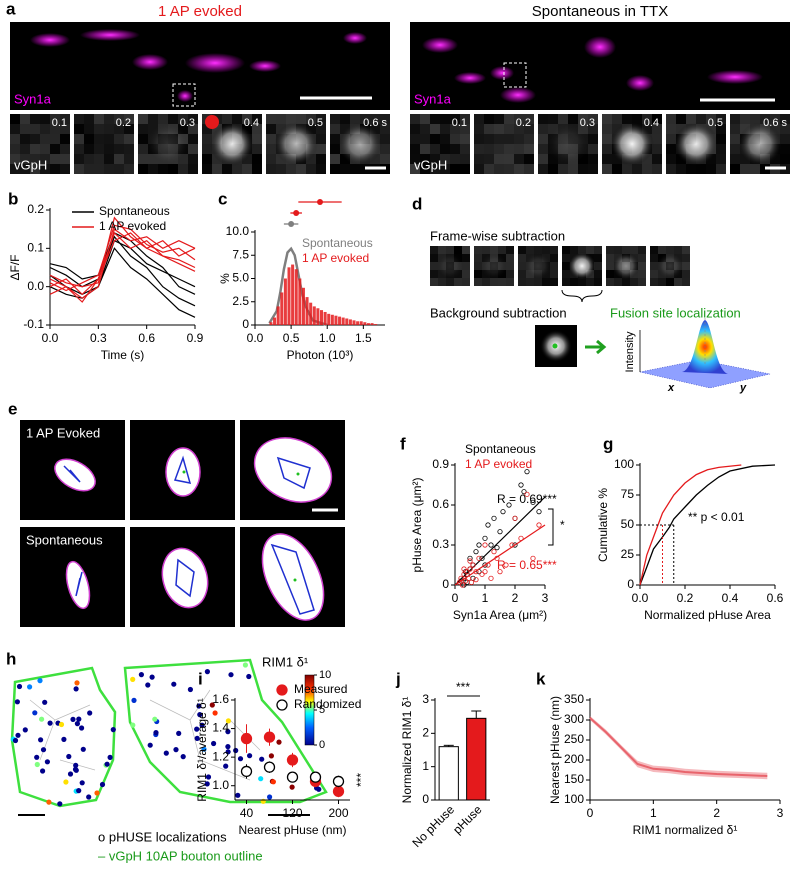 Image resolution: width=800 pixels, height=881 pixels. I want to click on reporter-label: vGpH, so click(30, 164).